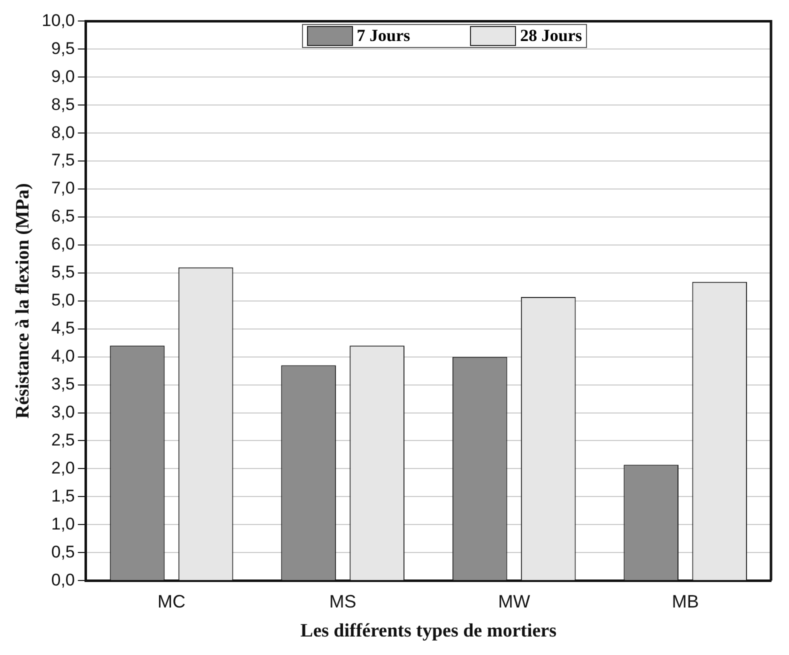  I want to click on y-tick-label: 1,5, so click(63, 496).